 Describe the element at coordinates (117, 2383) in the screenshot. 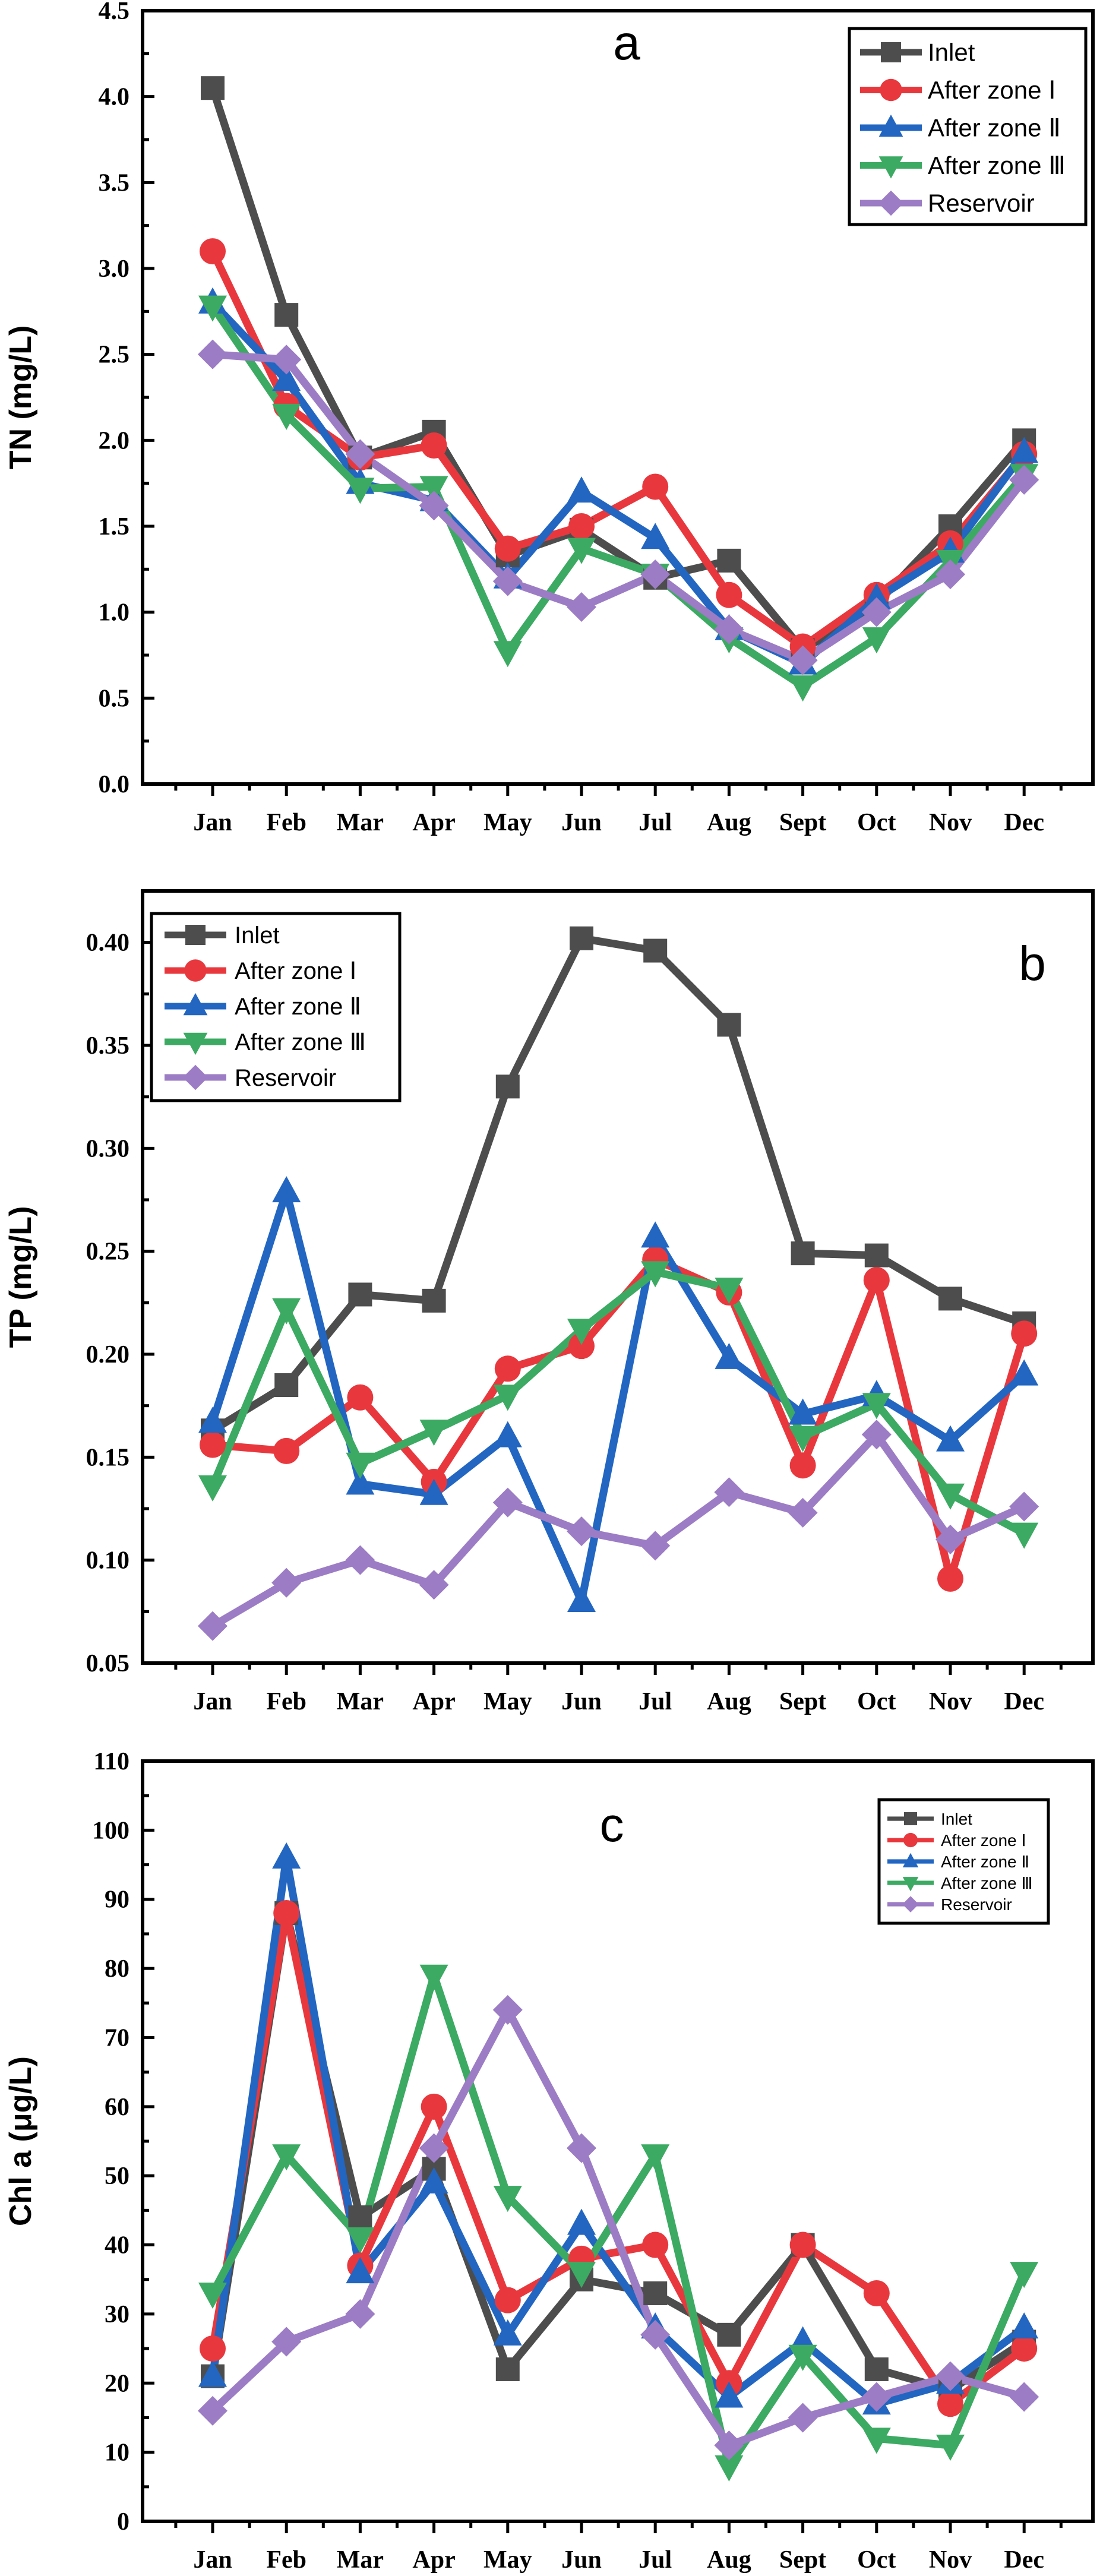

I see `y-tick-label: 20` at that location.